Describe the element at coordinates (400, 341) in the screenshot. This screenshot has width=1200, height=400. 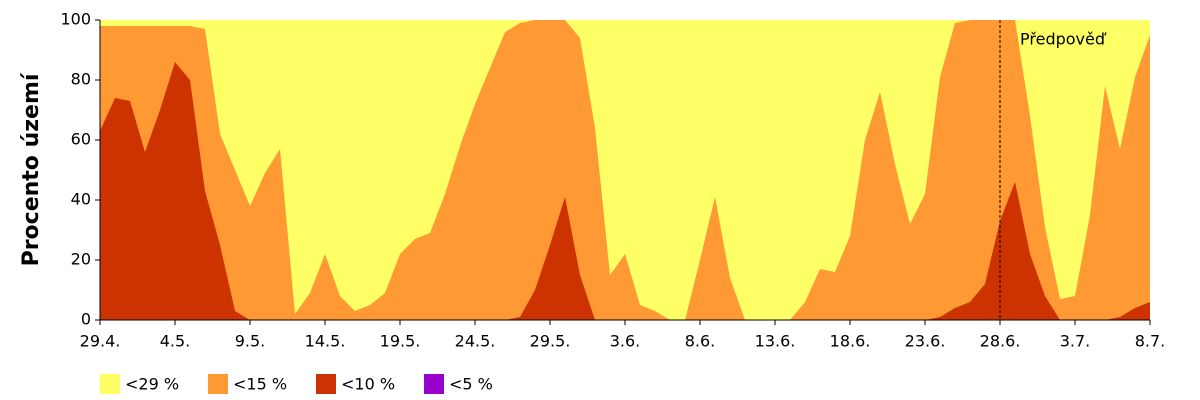
I see `x-tick-label: 19.5.` at that location.